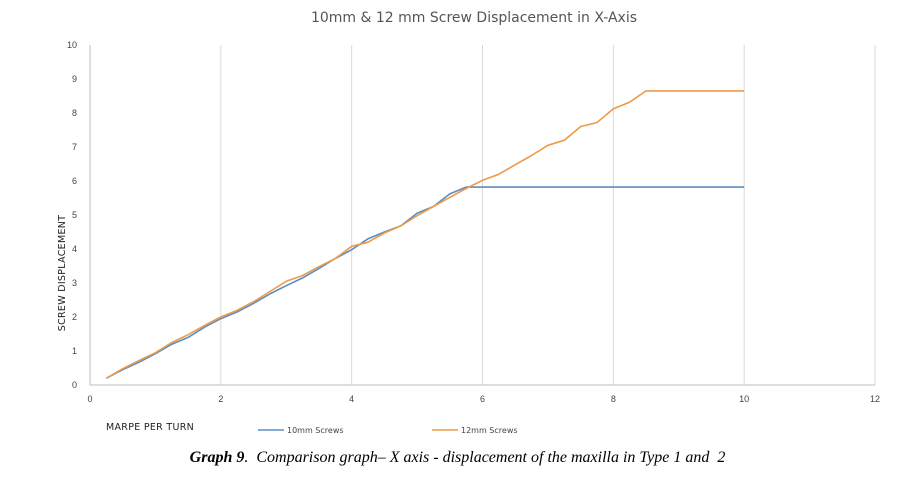  What do you see at coordinates (74, 283) in the screenshot?
I see `y-tick-label: 3` at bounding box center [74, 283].